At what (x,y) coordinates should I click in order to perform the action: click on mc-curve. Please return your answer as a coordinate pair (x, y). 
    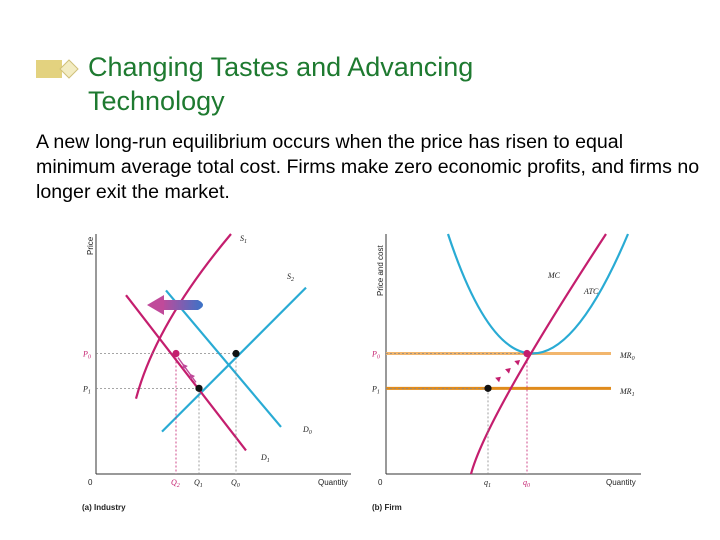
    Looking at the image, I should click on (538, 354).